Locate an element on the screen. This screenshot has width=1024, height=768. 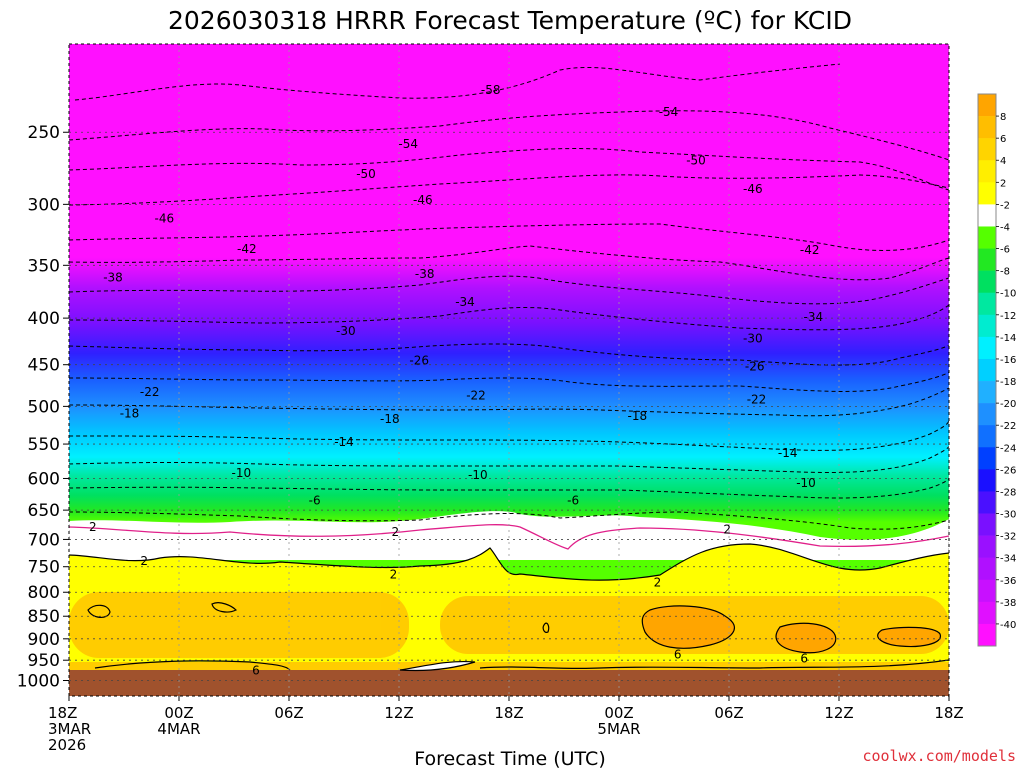
y-tick-label: 350 is located at coordinates (44, 266).